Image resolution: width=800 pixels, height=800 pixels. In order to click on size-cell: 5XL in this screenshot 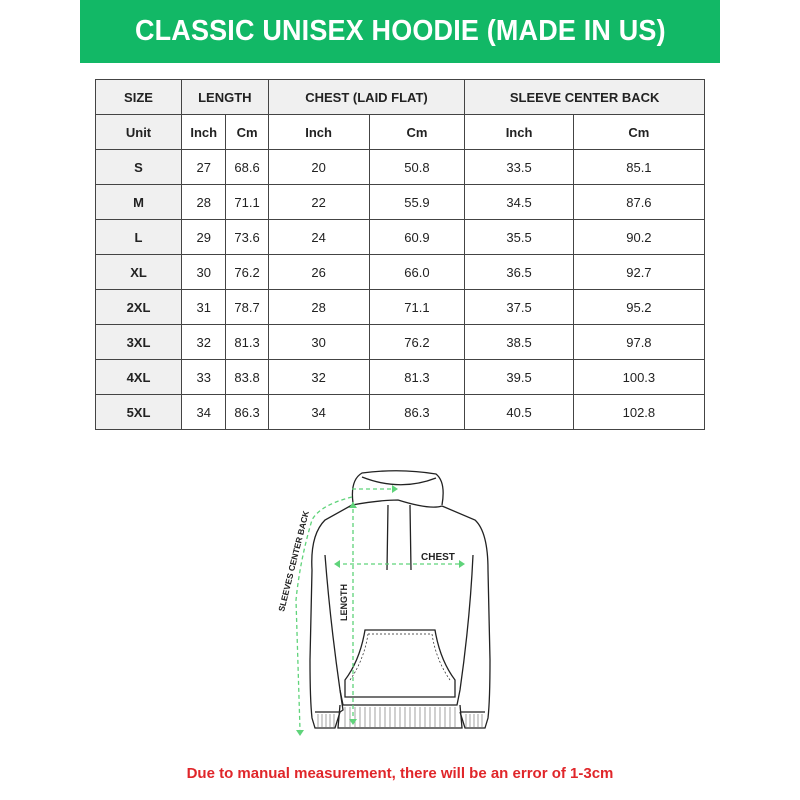, I will do `click(138, 412)`.